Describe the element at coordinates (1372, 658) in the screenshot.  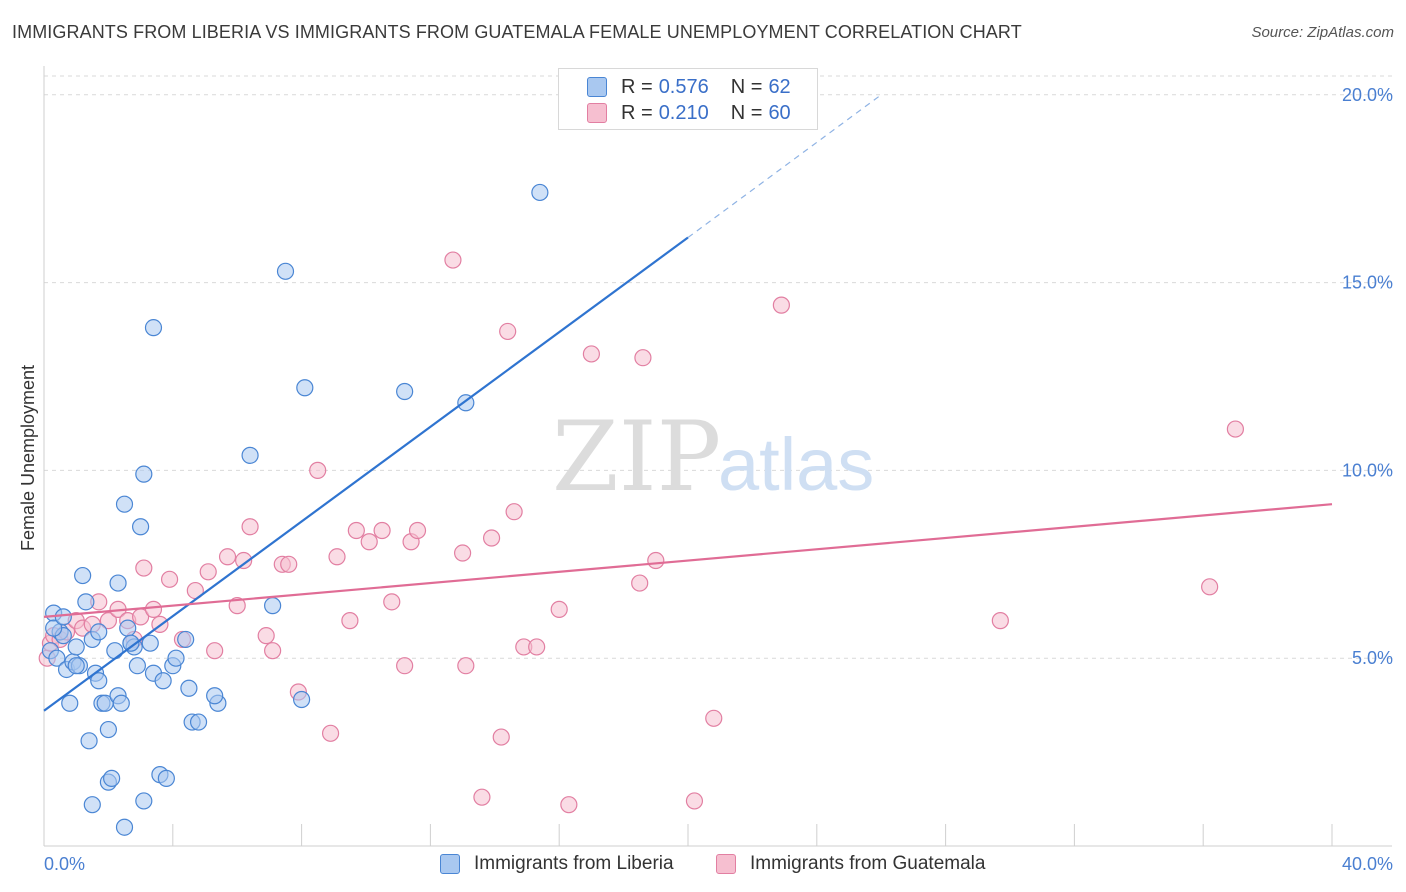
I see `y-tick-label: 5.0%` at that location.